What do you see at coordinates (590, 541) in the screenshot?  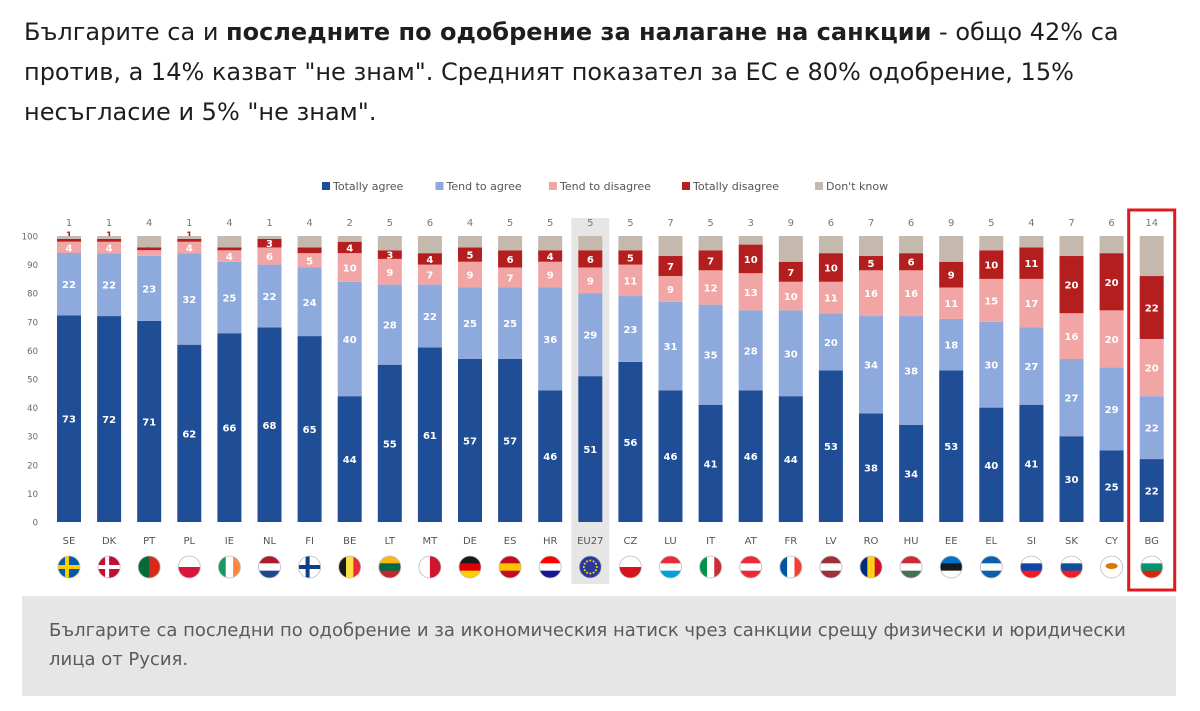 I see `x-tick-label: EU27` at bounding box center [590, 541].